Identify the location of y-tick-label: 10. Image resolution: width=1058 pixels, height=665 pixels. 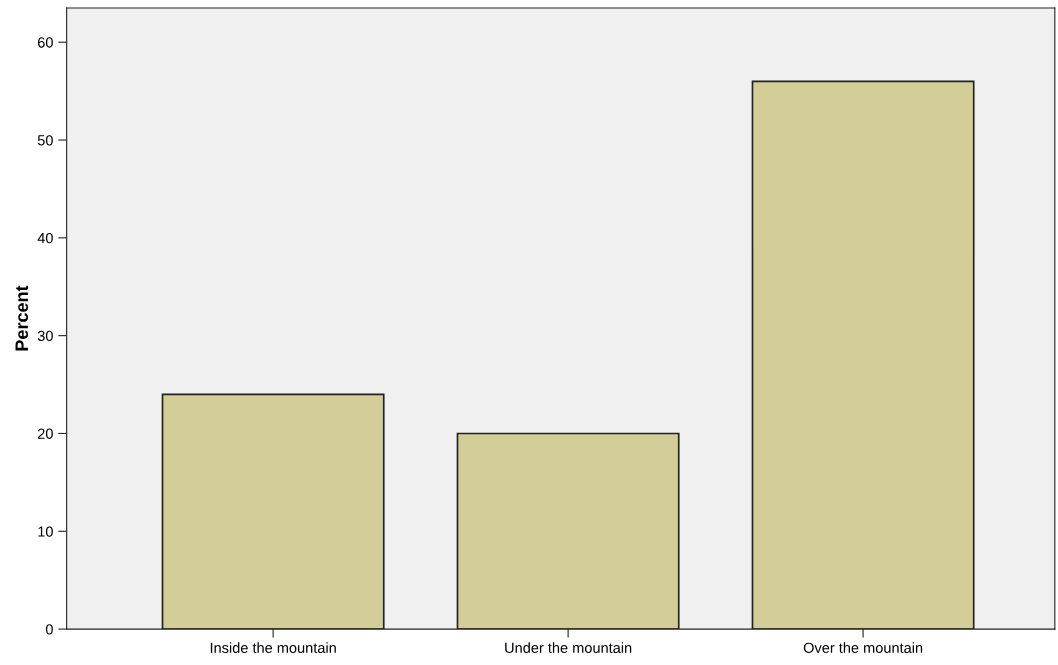
(45, 531).